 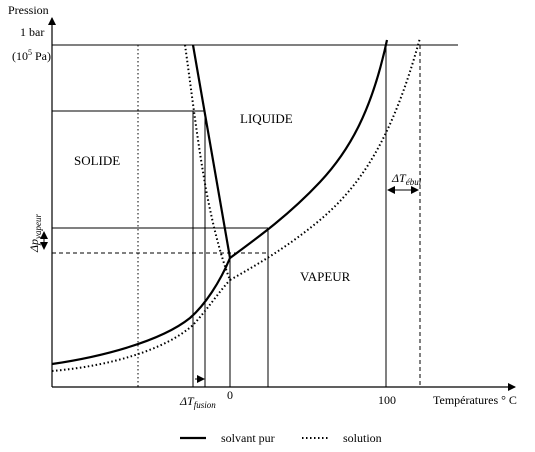 I want to click on solution-fusion-curve, so click(x=207, y=162).